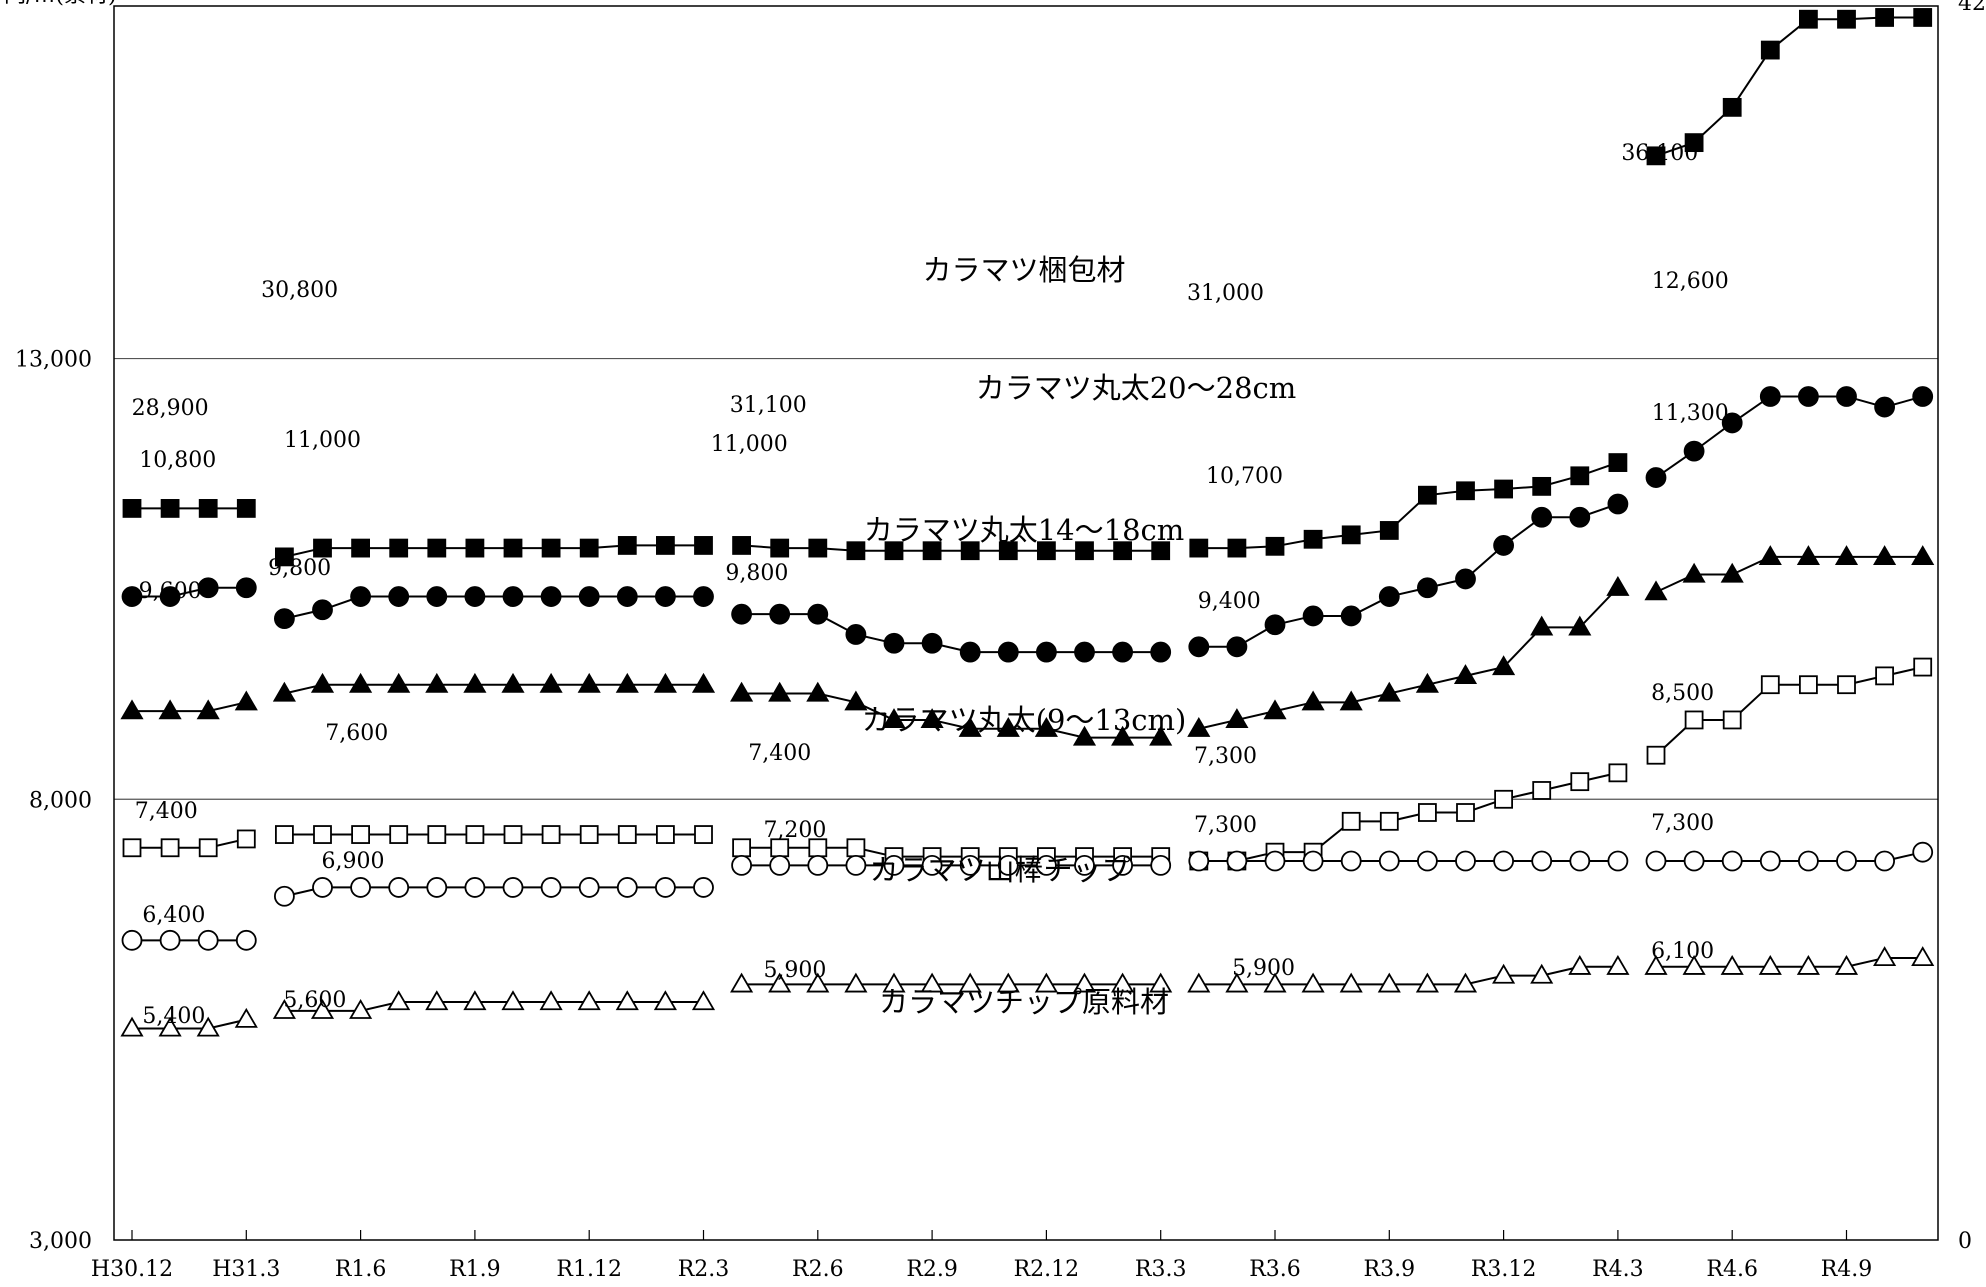  What do you see at coordinates (589, 1269) in the screenshot?
I see `x-tick-label: R1.12` at bounding box center [589, 1269].